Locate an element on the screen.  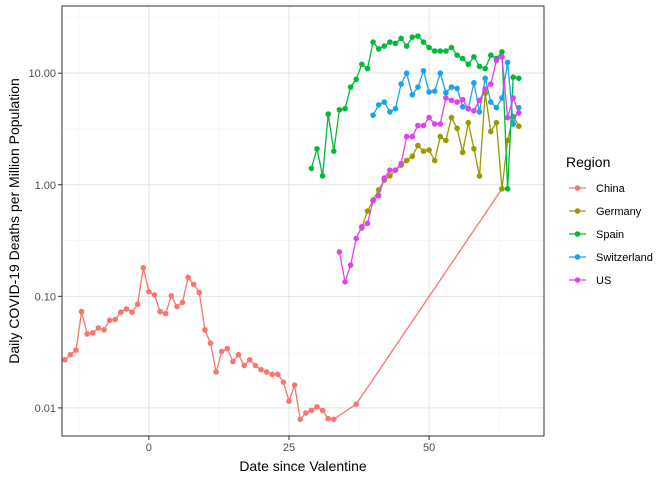
y-tick-label: 0.10 is located at coordinates (45, 297).